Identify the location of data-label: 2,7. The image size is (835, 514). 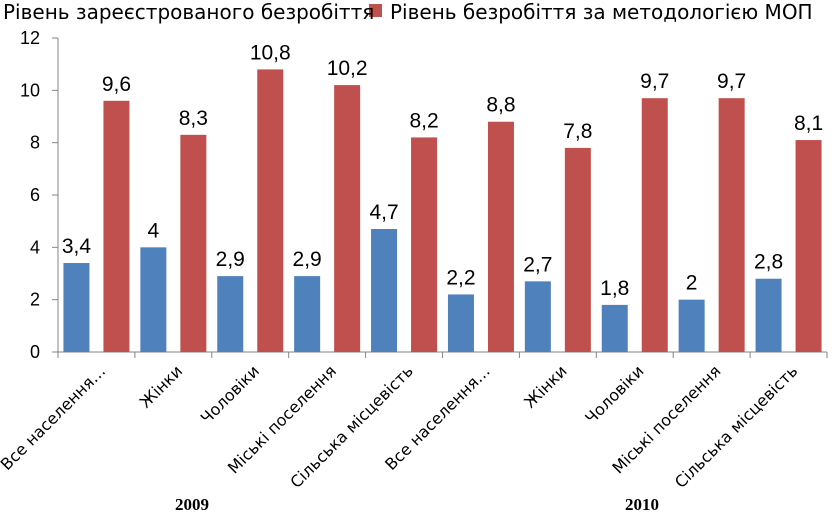
(537, 264).